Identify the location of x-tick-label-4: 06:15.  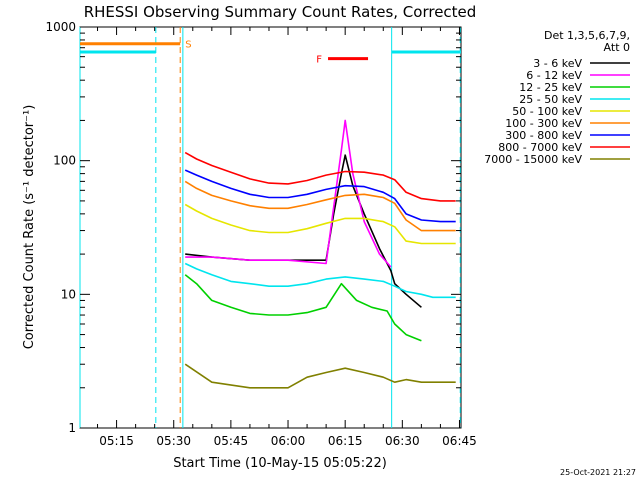
(345, 441).